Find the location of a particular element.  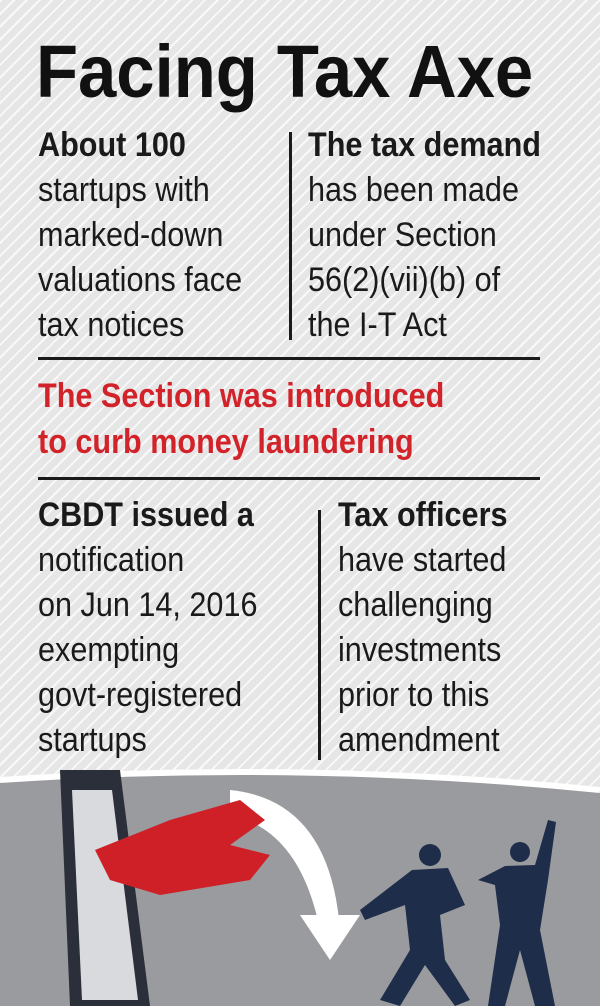

highlight-line: The Section was introduced is located at coordinates (241, 396).